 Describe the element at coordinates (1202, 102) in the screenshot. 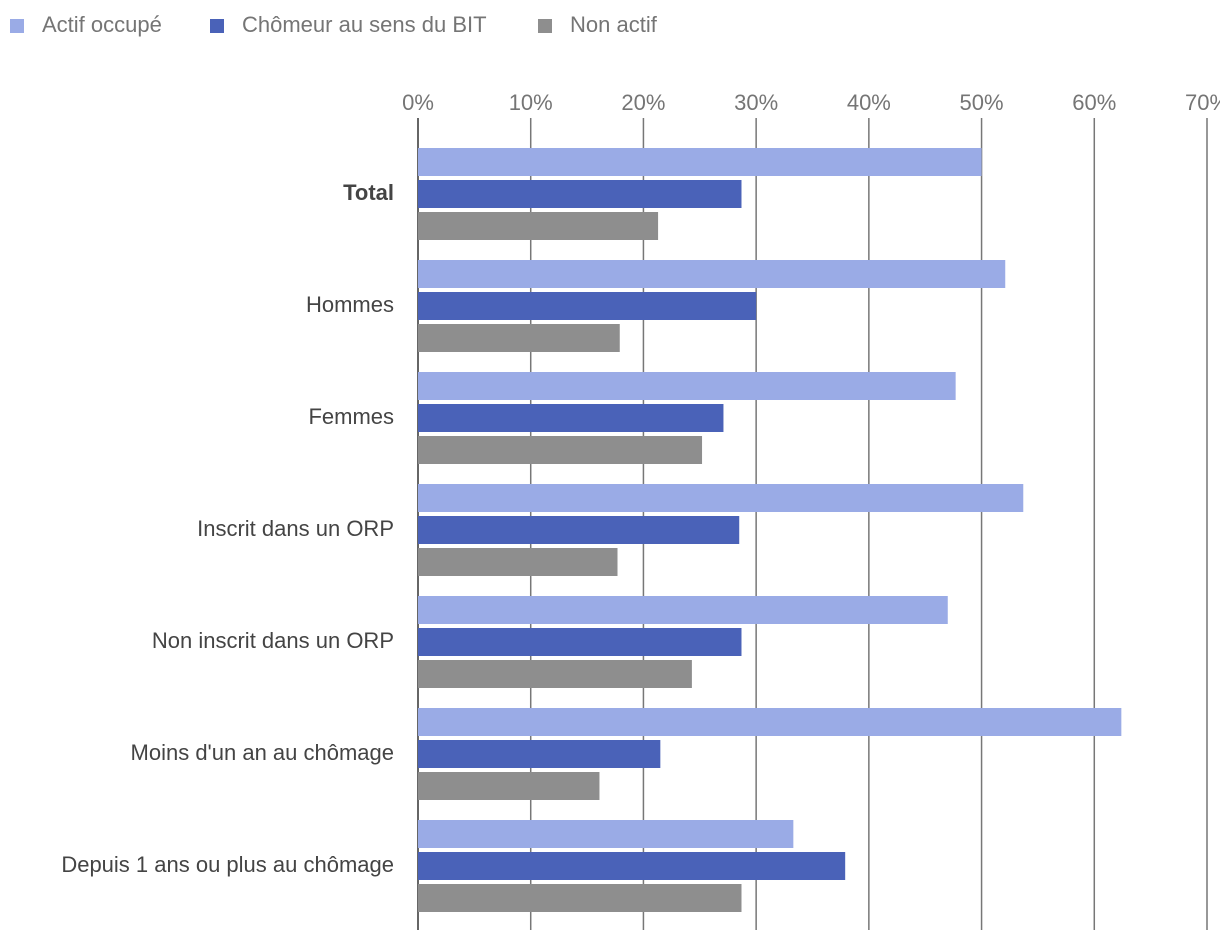

I see `x-tick-label: 70%` at that location.